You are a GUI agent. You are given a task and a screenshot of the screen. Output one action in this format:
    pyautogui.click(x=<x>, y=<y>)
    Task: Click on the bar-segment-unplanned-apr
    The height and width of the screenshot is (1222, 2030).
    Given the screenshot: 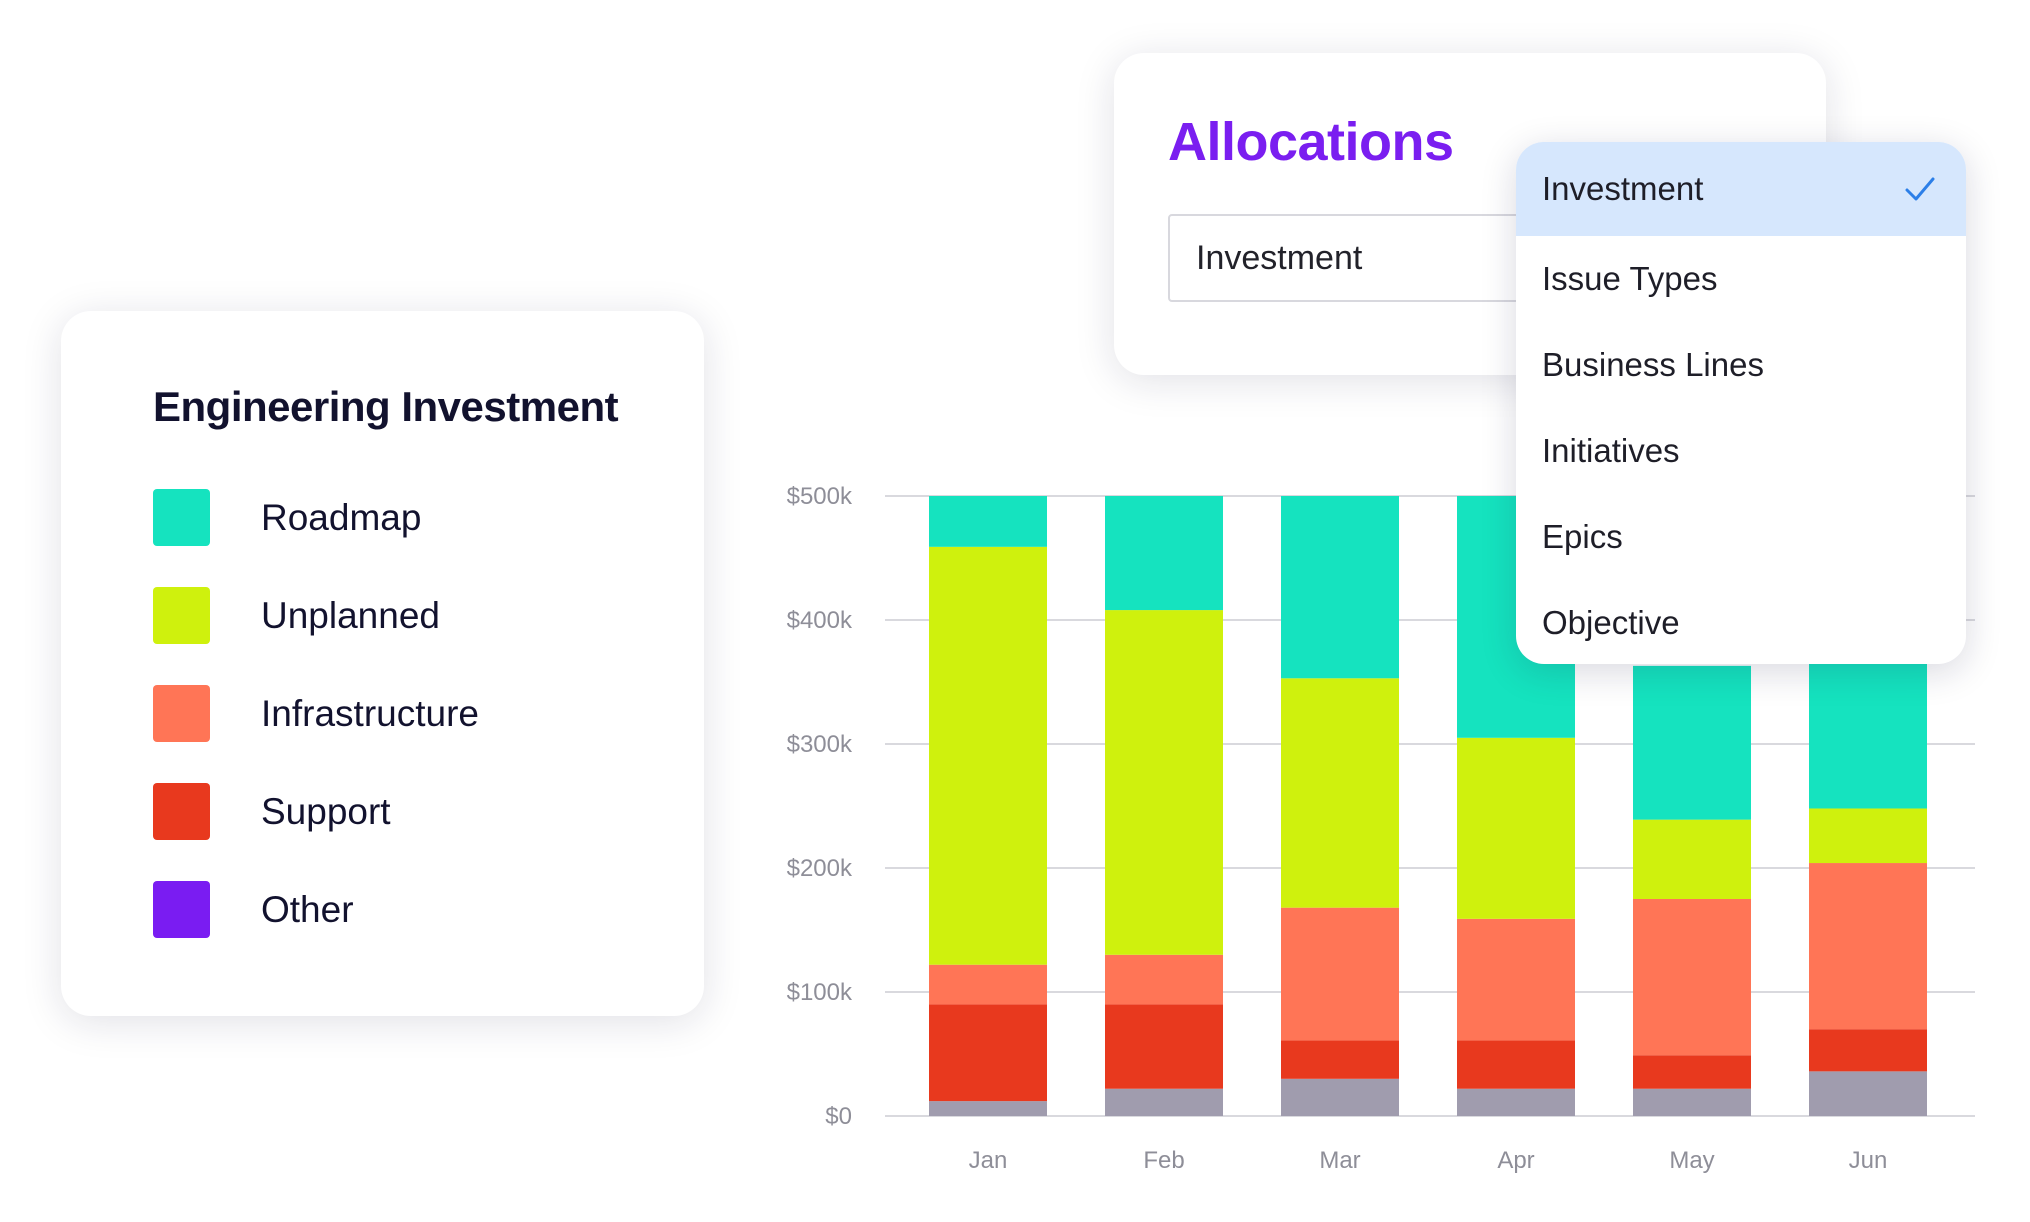 What is the action you would take?
    pyautogui.click(x=1516, y=828)
    